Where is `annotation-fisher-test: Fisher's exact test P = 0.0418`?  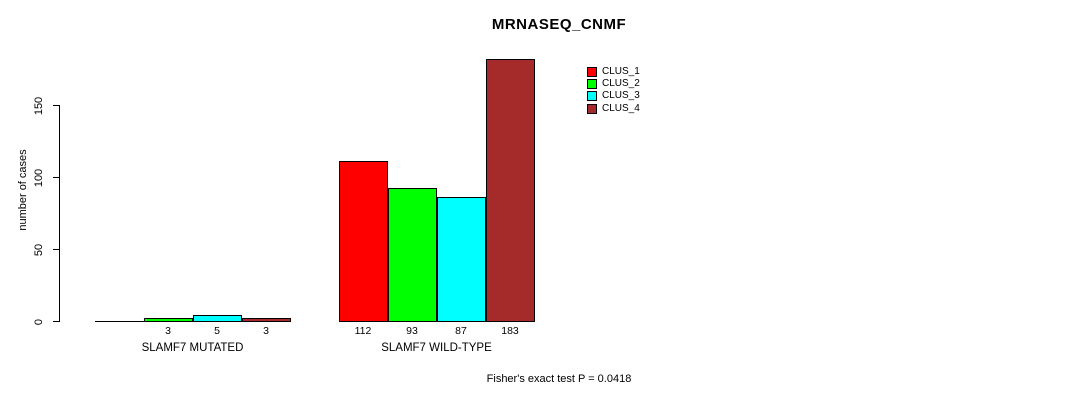
annotation-fisher-test: Fisher's exact test P = 0.0418 is located at coordinates (559, 379).